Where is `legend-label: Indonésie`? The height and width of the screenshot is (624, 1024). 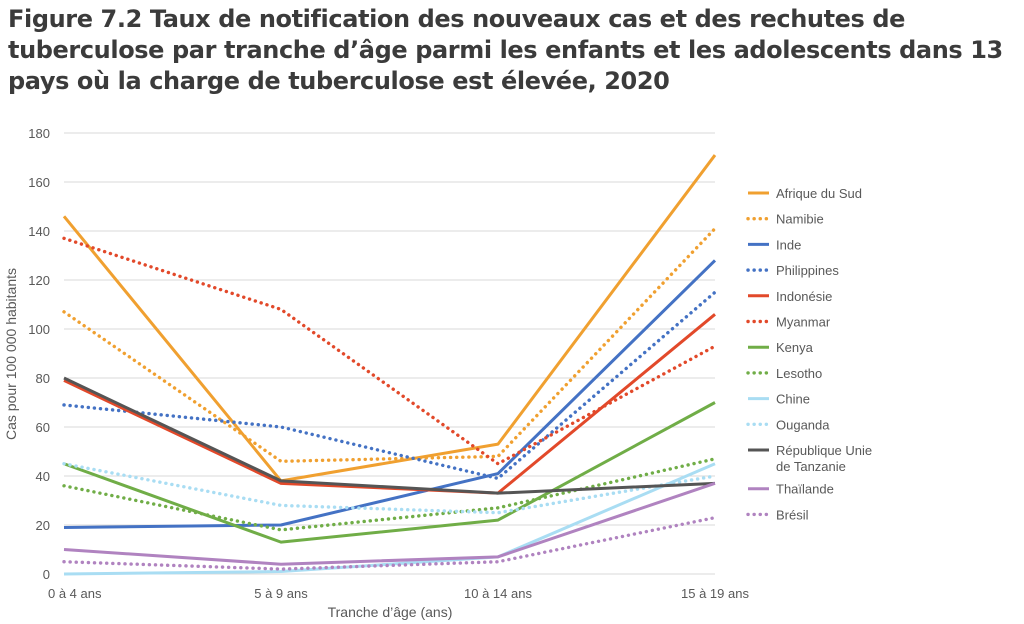
legend-label: Indonésie is located at coordinates (804, 296).